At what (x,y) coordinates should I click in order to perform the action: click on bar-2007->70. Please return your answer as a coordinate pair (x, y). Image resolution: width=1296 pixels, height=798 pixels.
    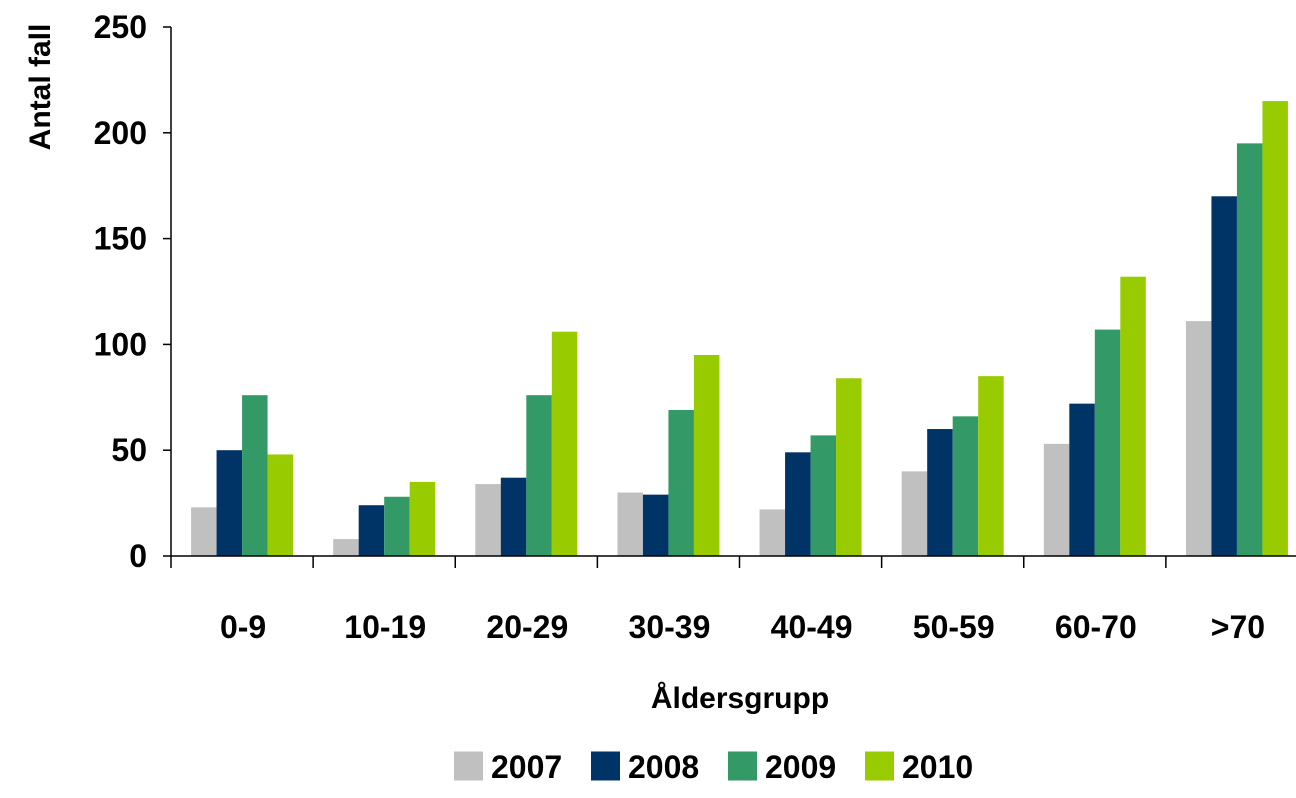
    Looking at the image, I should click on (1198, 438).